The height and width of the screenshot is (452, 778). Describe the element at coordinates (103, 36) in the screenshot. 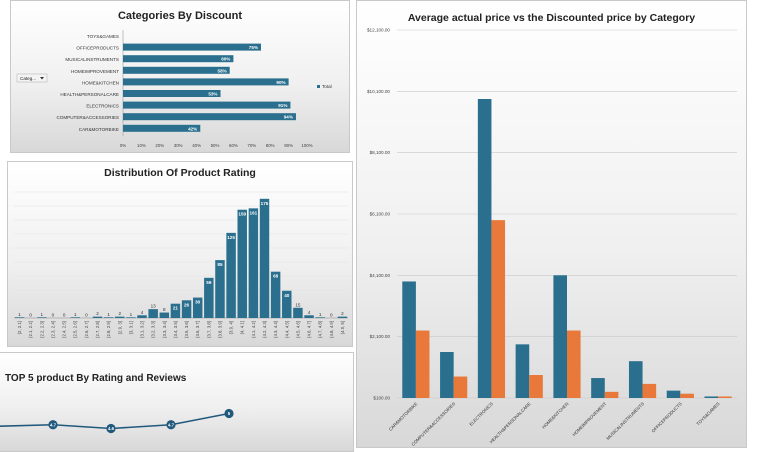

I see `discount-category-label: TOYS&GAMES` at that location.